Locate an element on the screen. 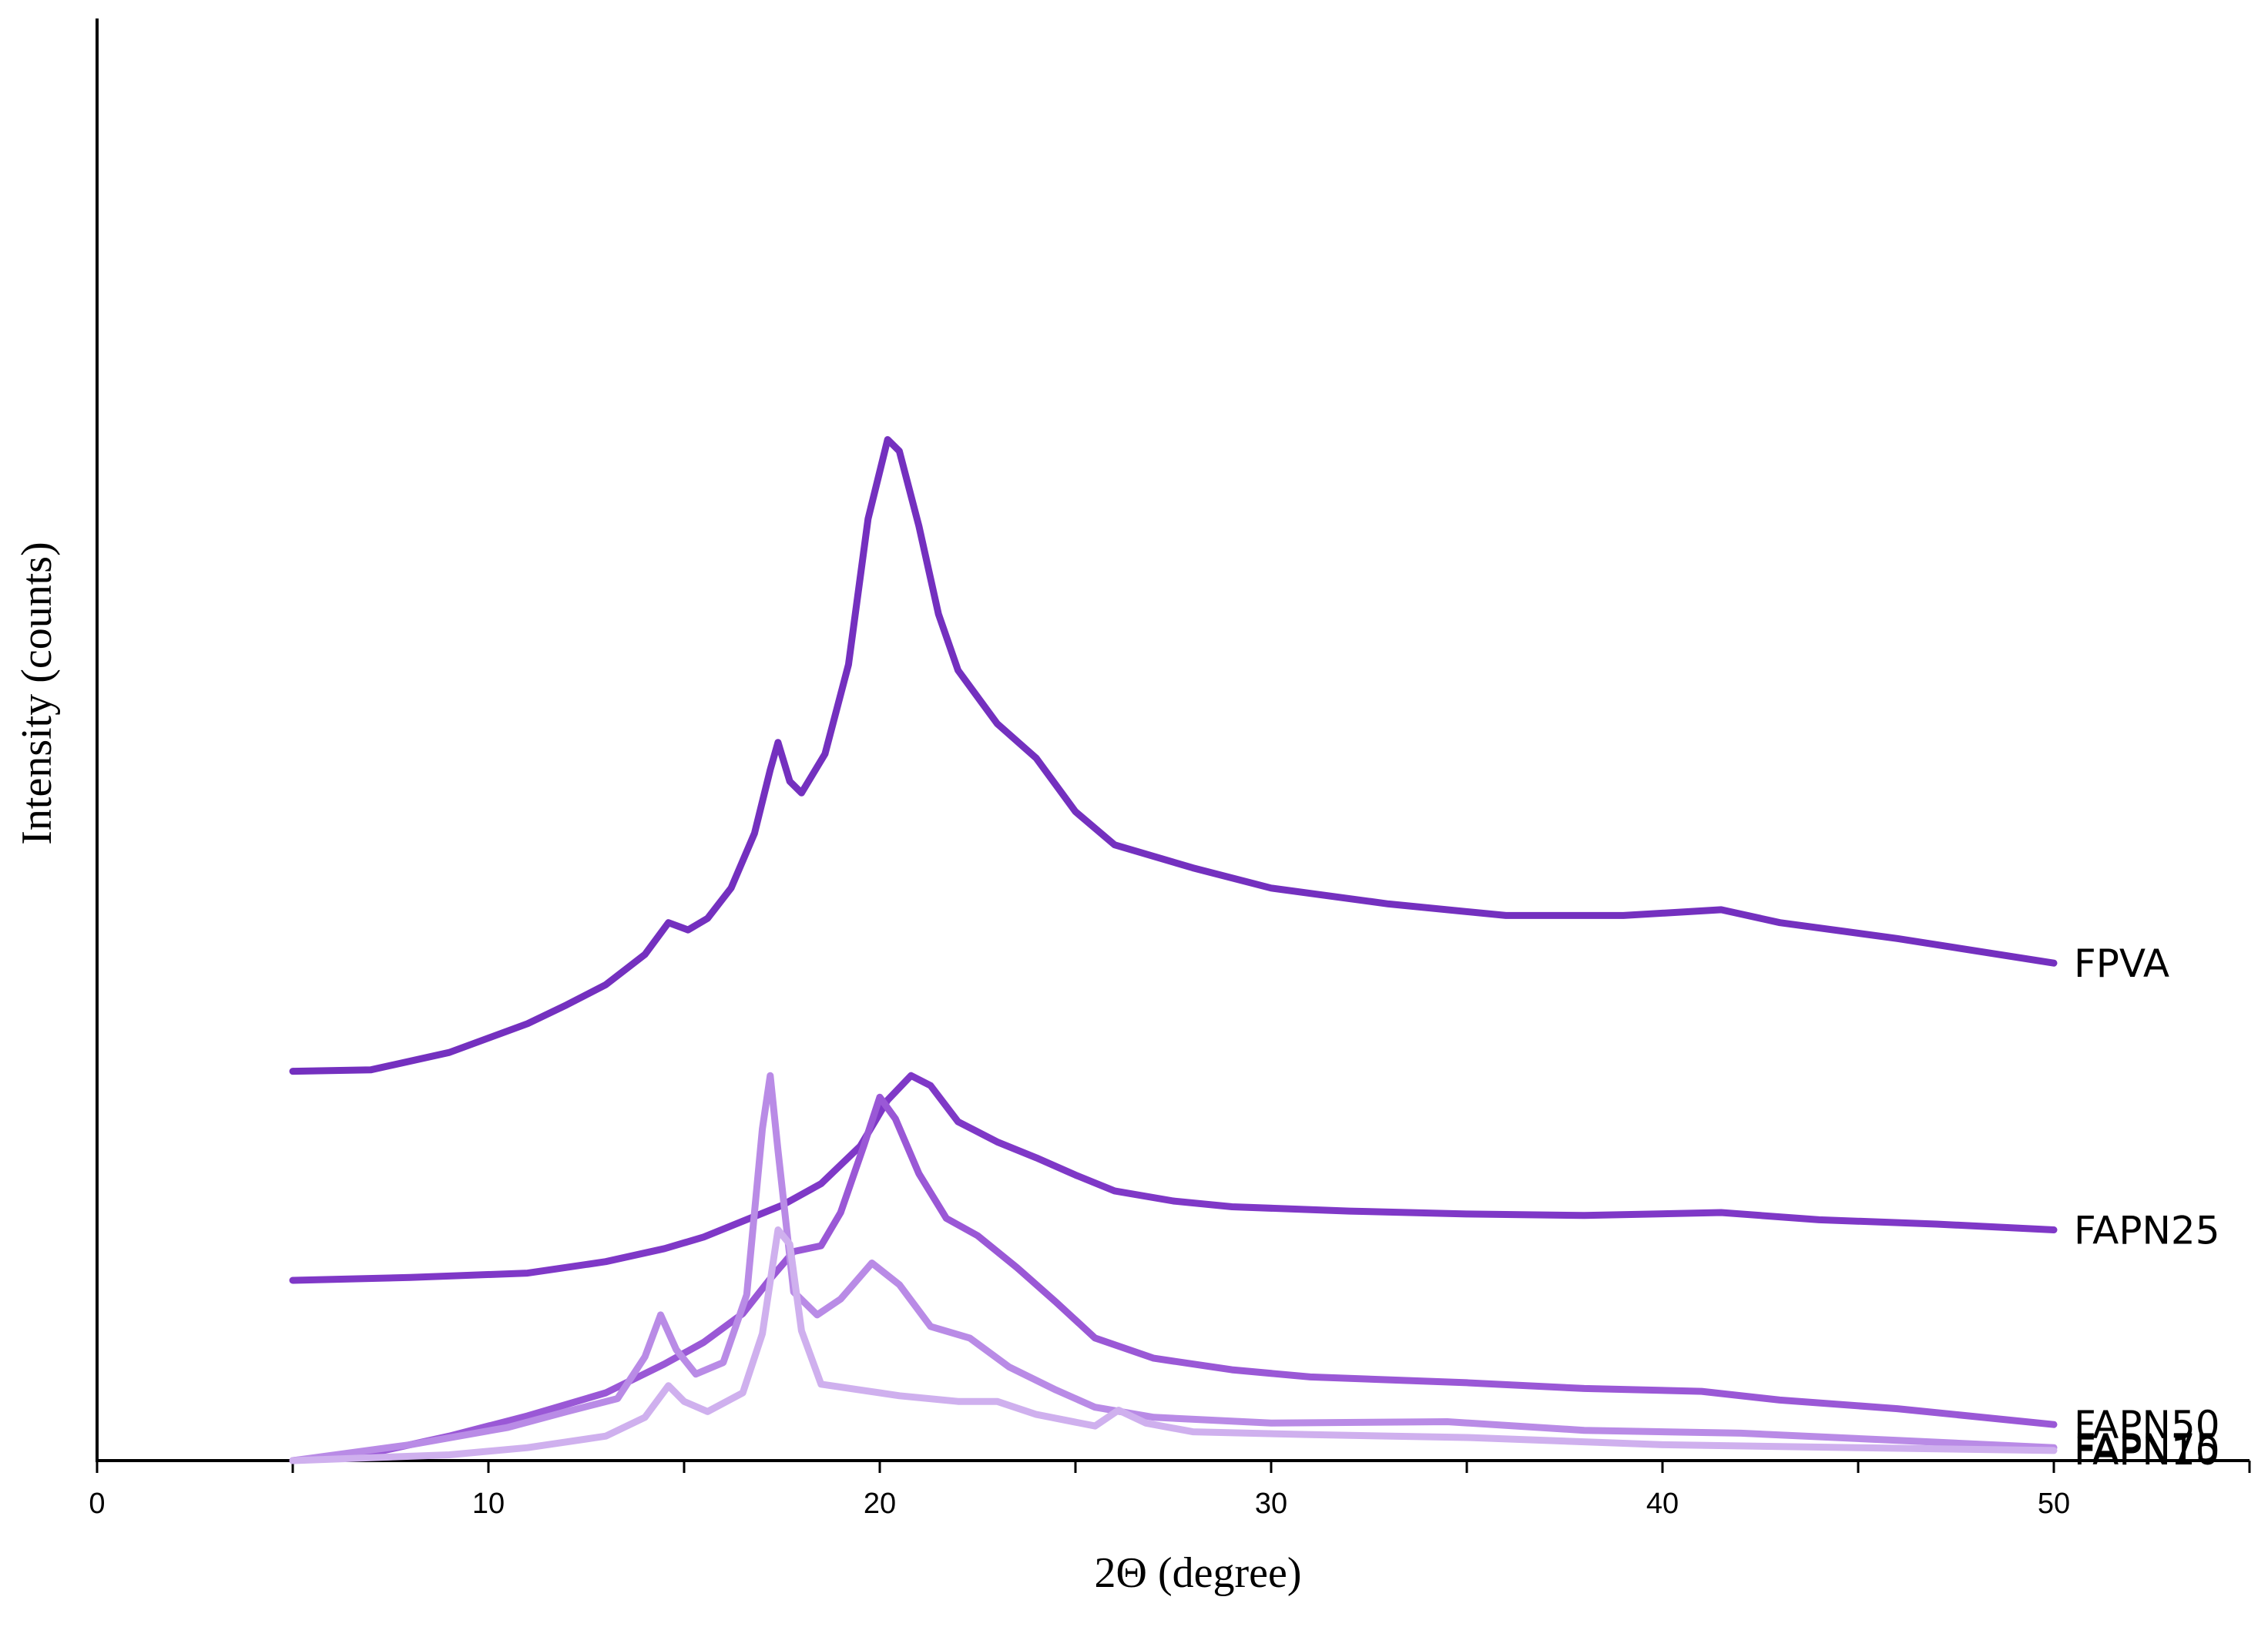  series-label-fpva: FPVA is located at coordinates (2121, 963).